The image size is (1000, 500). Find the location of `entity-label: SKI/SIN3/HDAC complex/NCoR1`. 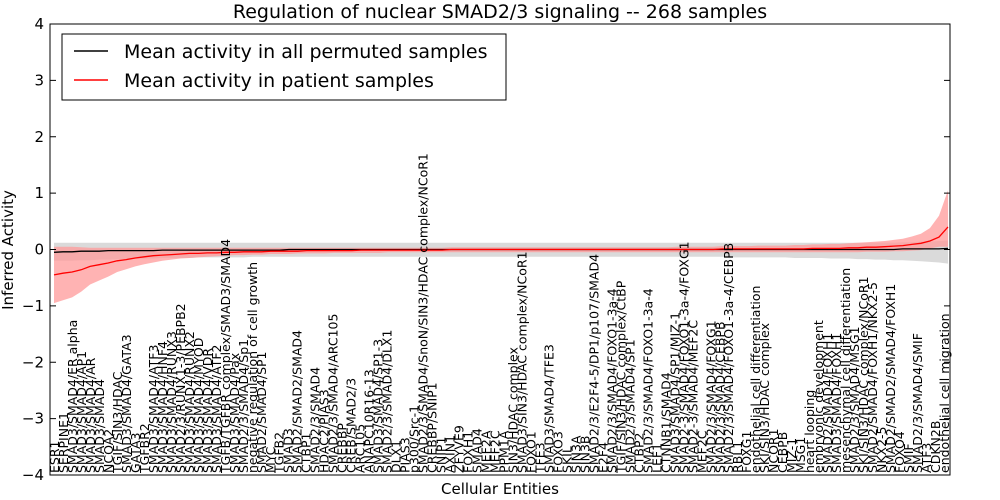

entity-label: SKI/SIN3/HDAC complex/NCoR1 is located at coordinates (863, 374).